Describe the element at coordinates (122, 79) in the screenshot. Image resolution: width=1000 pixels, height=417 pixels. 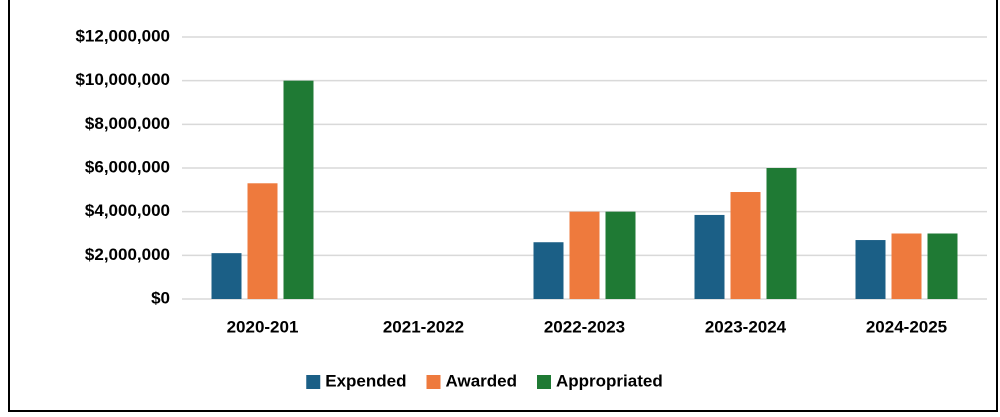
I see `y-tick-label: $10,000,000` at that location.